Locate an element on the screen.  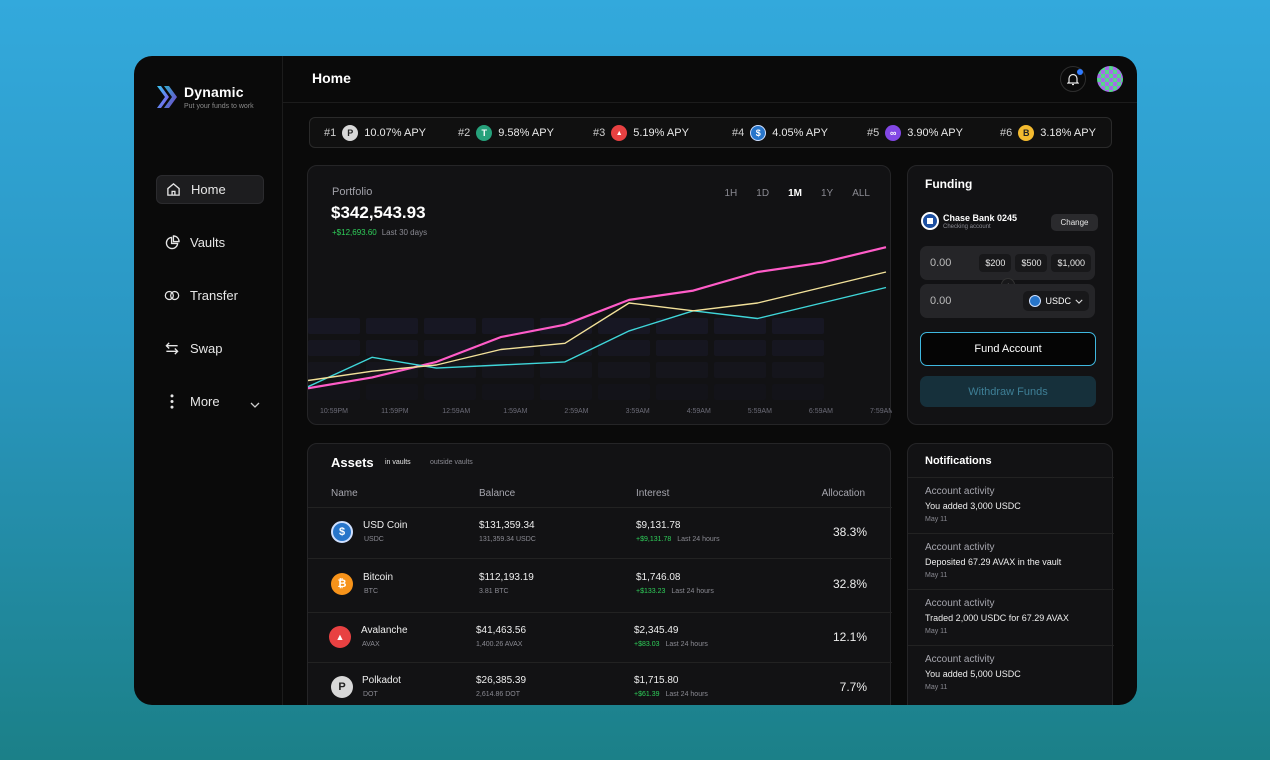
asset-balance: $26,385.39 is located at coordinates (501, 680).